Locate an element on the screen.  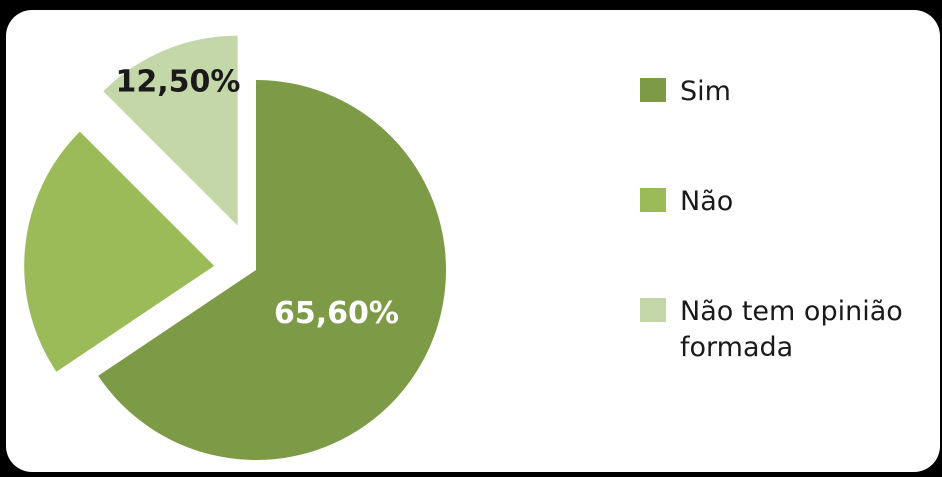
legend-label-3-line-1: Não tem opinião is located at coordinates (791, 311).